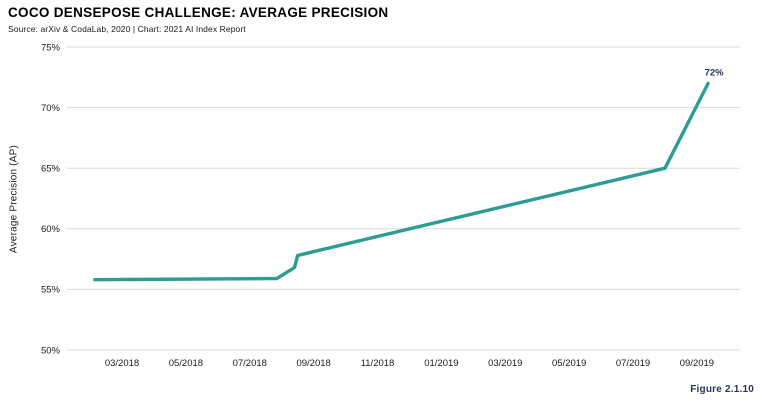 The width and height of the screenshot is (762, 408). I want to click on y-tick-label: 50%, so click(51, 350).